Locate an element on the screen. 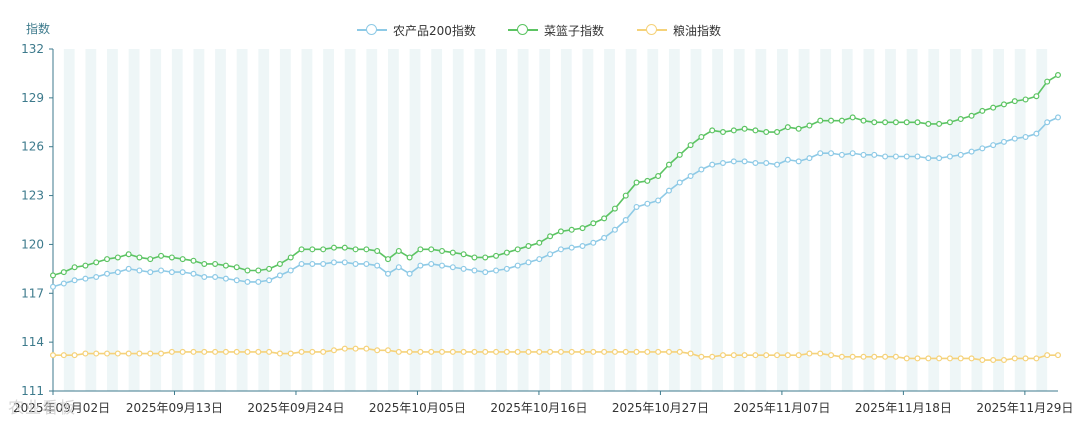 This screenshot has width=1080, height=426. legend-item-series-1: 农产品200指数 is located at coordinates (416, 30).